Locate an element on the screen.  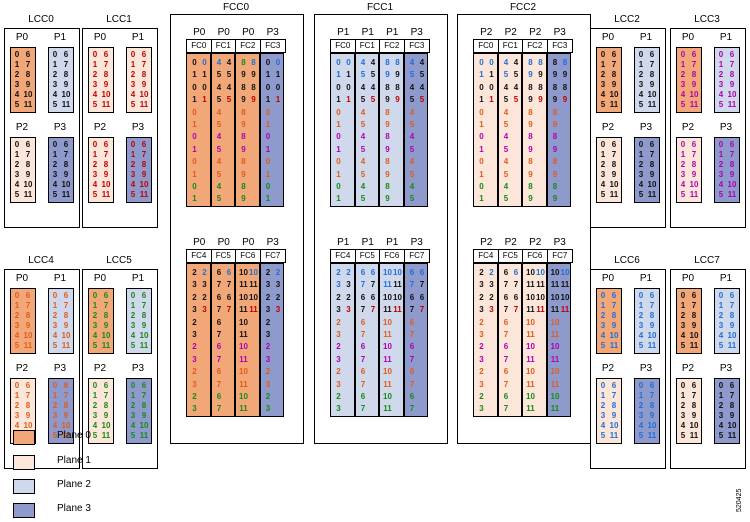
port-label: P2 is located at coordinates (22, 368).